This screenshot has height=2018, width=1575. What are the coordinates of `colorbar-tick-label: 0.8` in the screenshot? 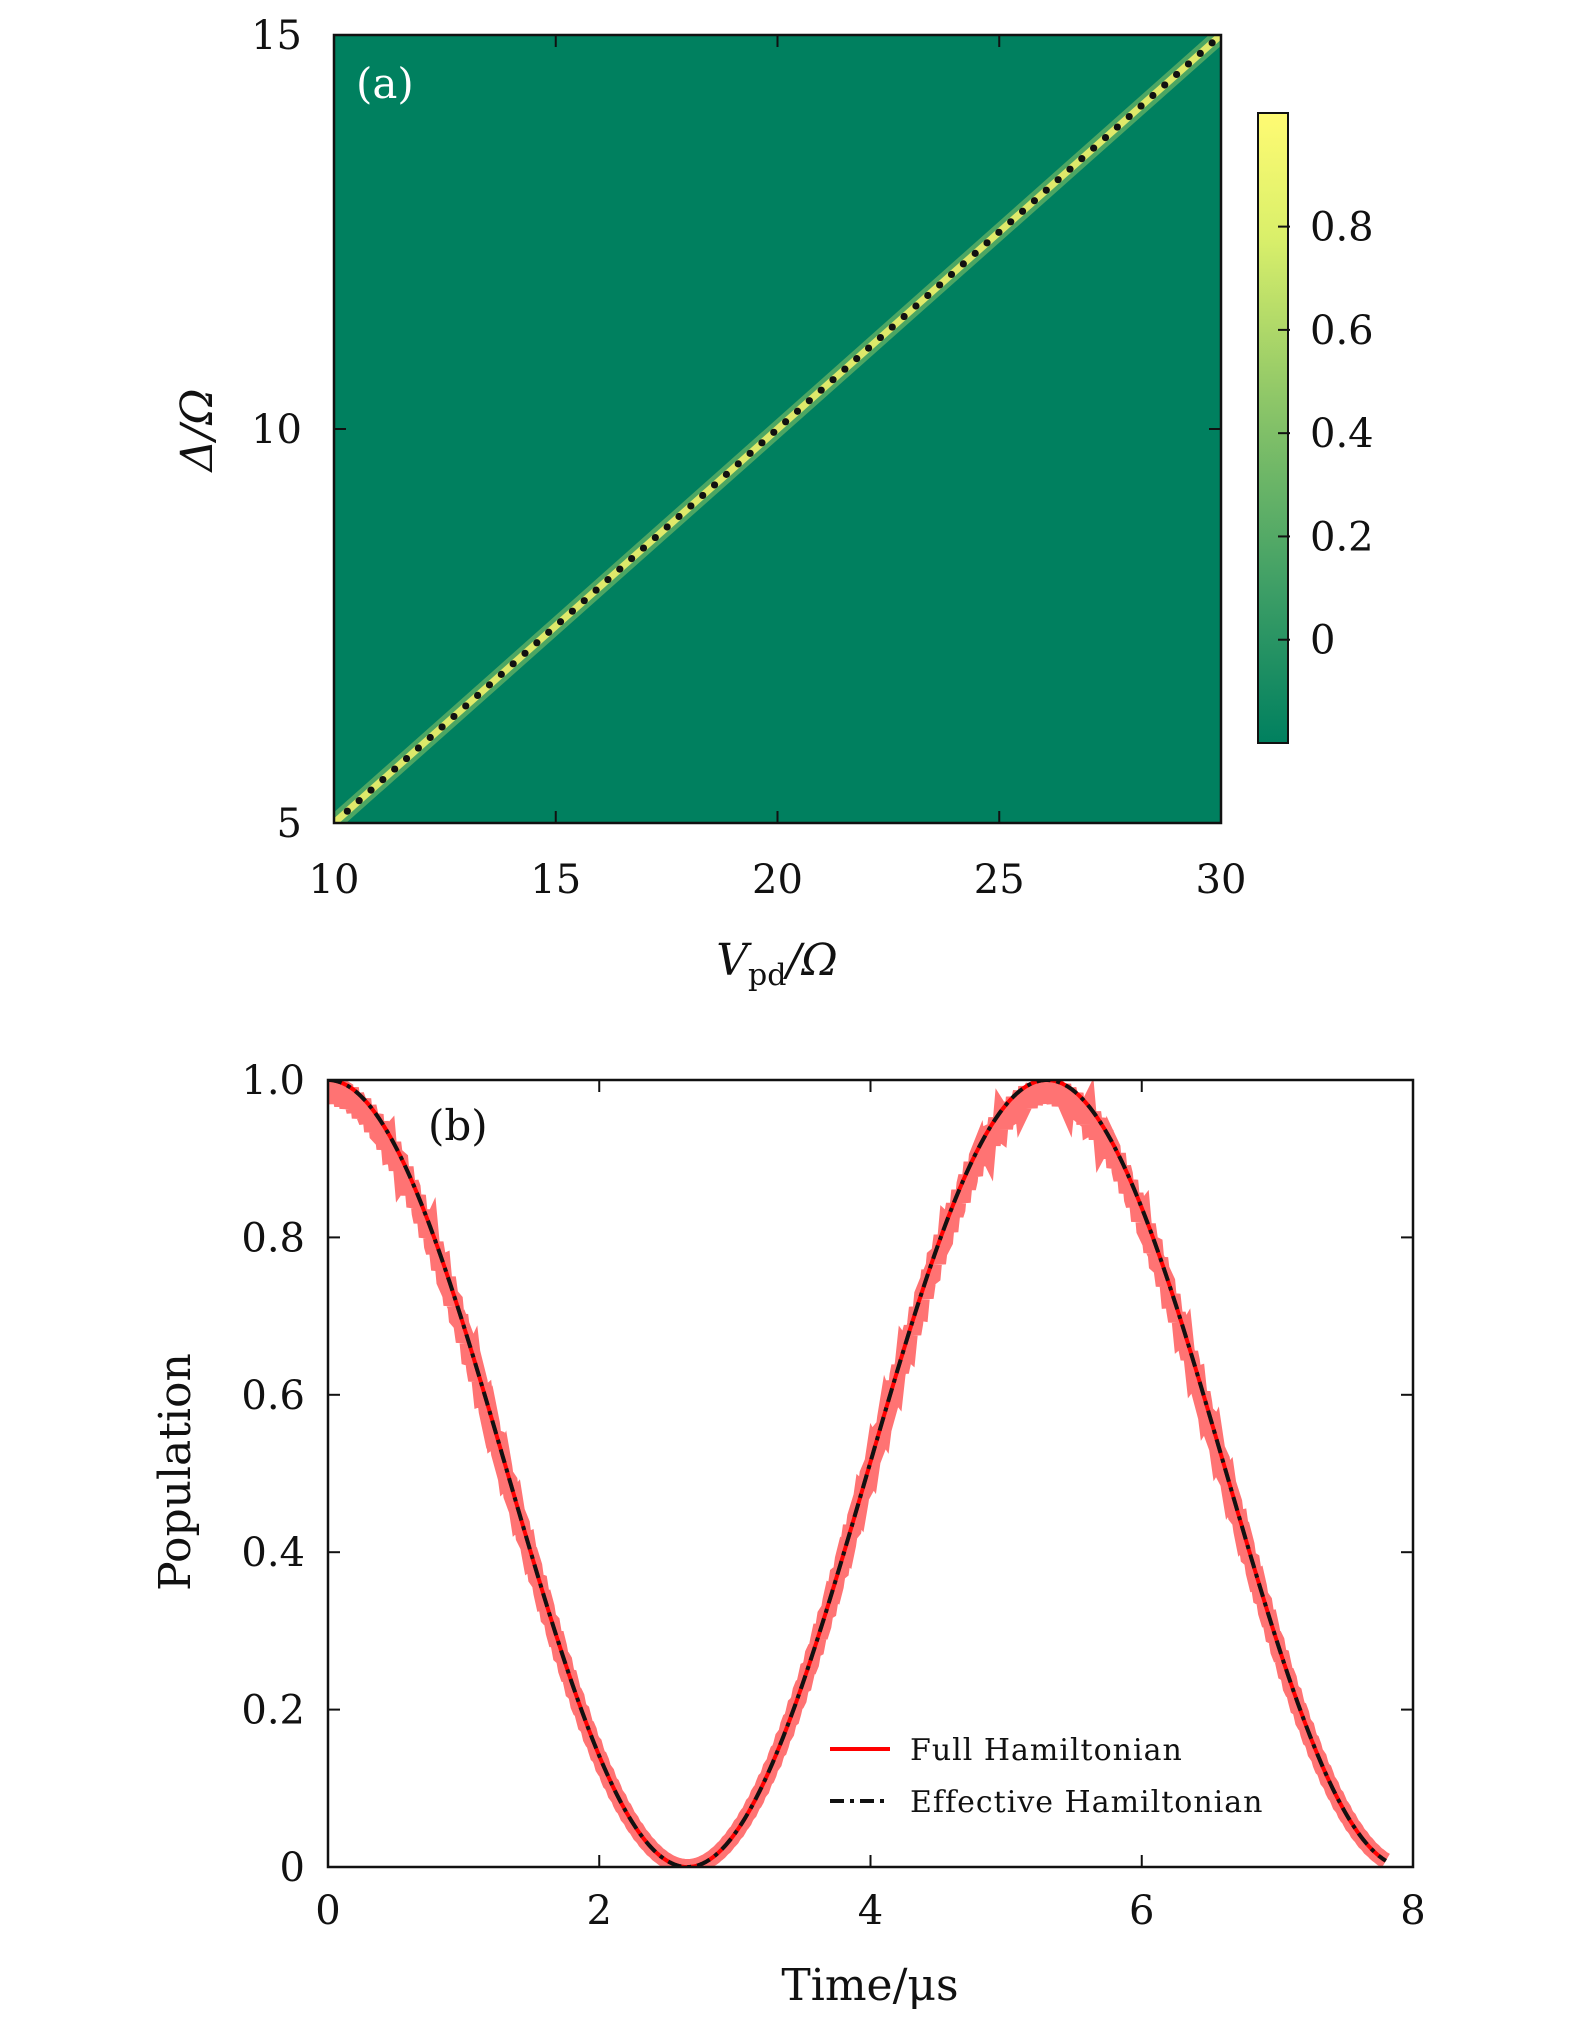 It's located at (1342, 228).